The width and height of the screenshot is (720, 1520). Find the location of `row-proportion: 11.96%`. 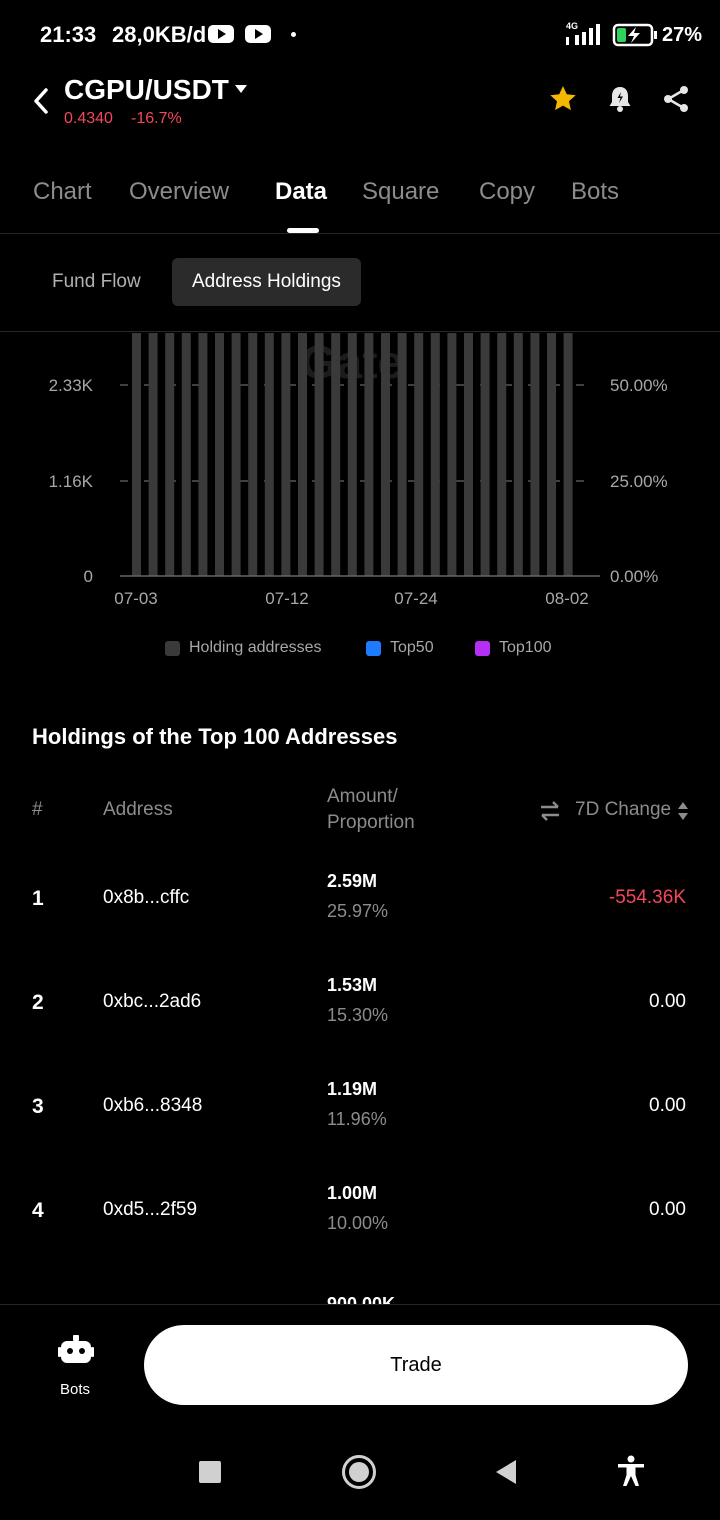

row-proportion: 11.96% is located at coordinates (357, 1119).